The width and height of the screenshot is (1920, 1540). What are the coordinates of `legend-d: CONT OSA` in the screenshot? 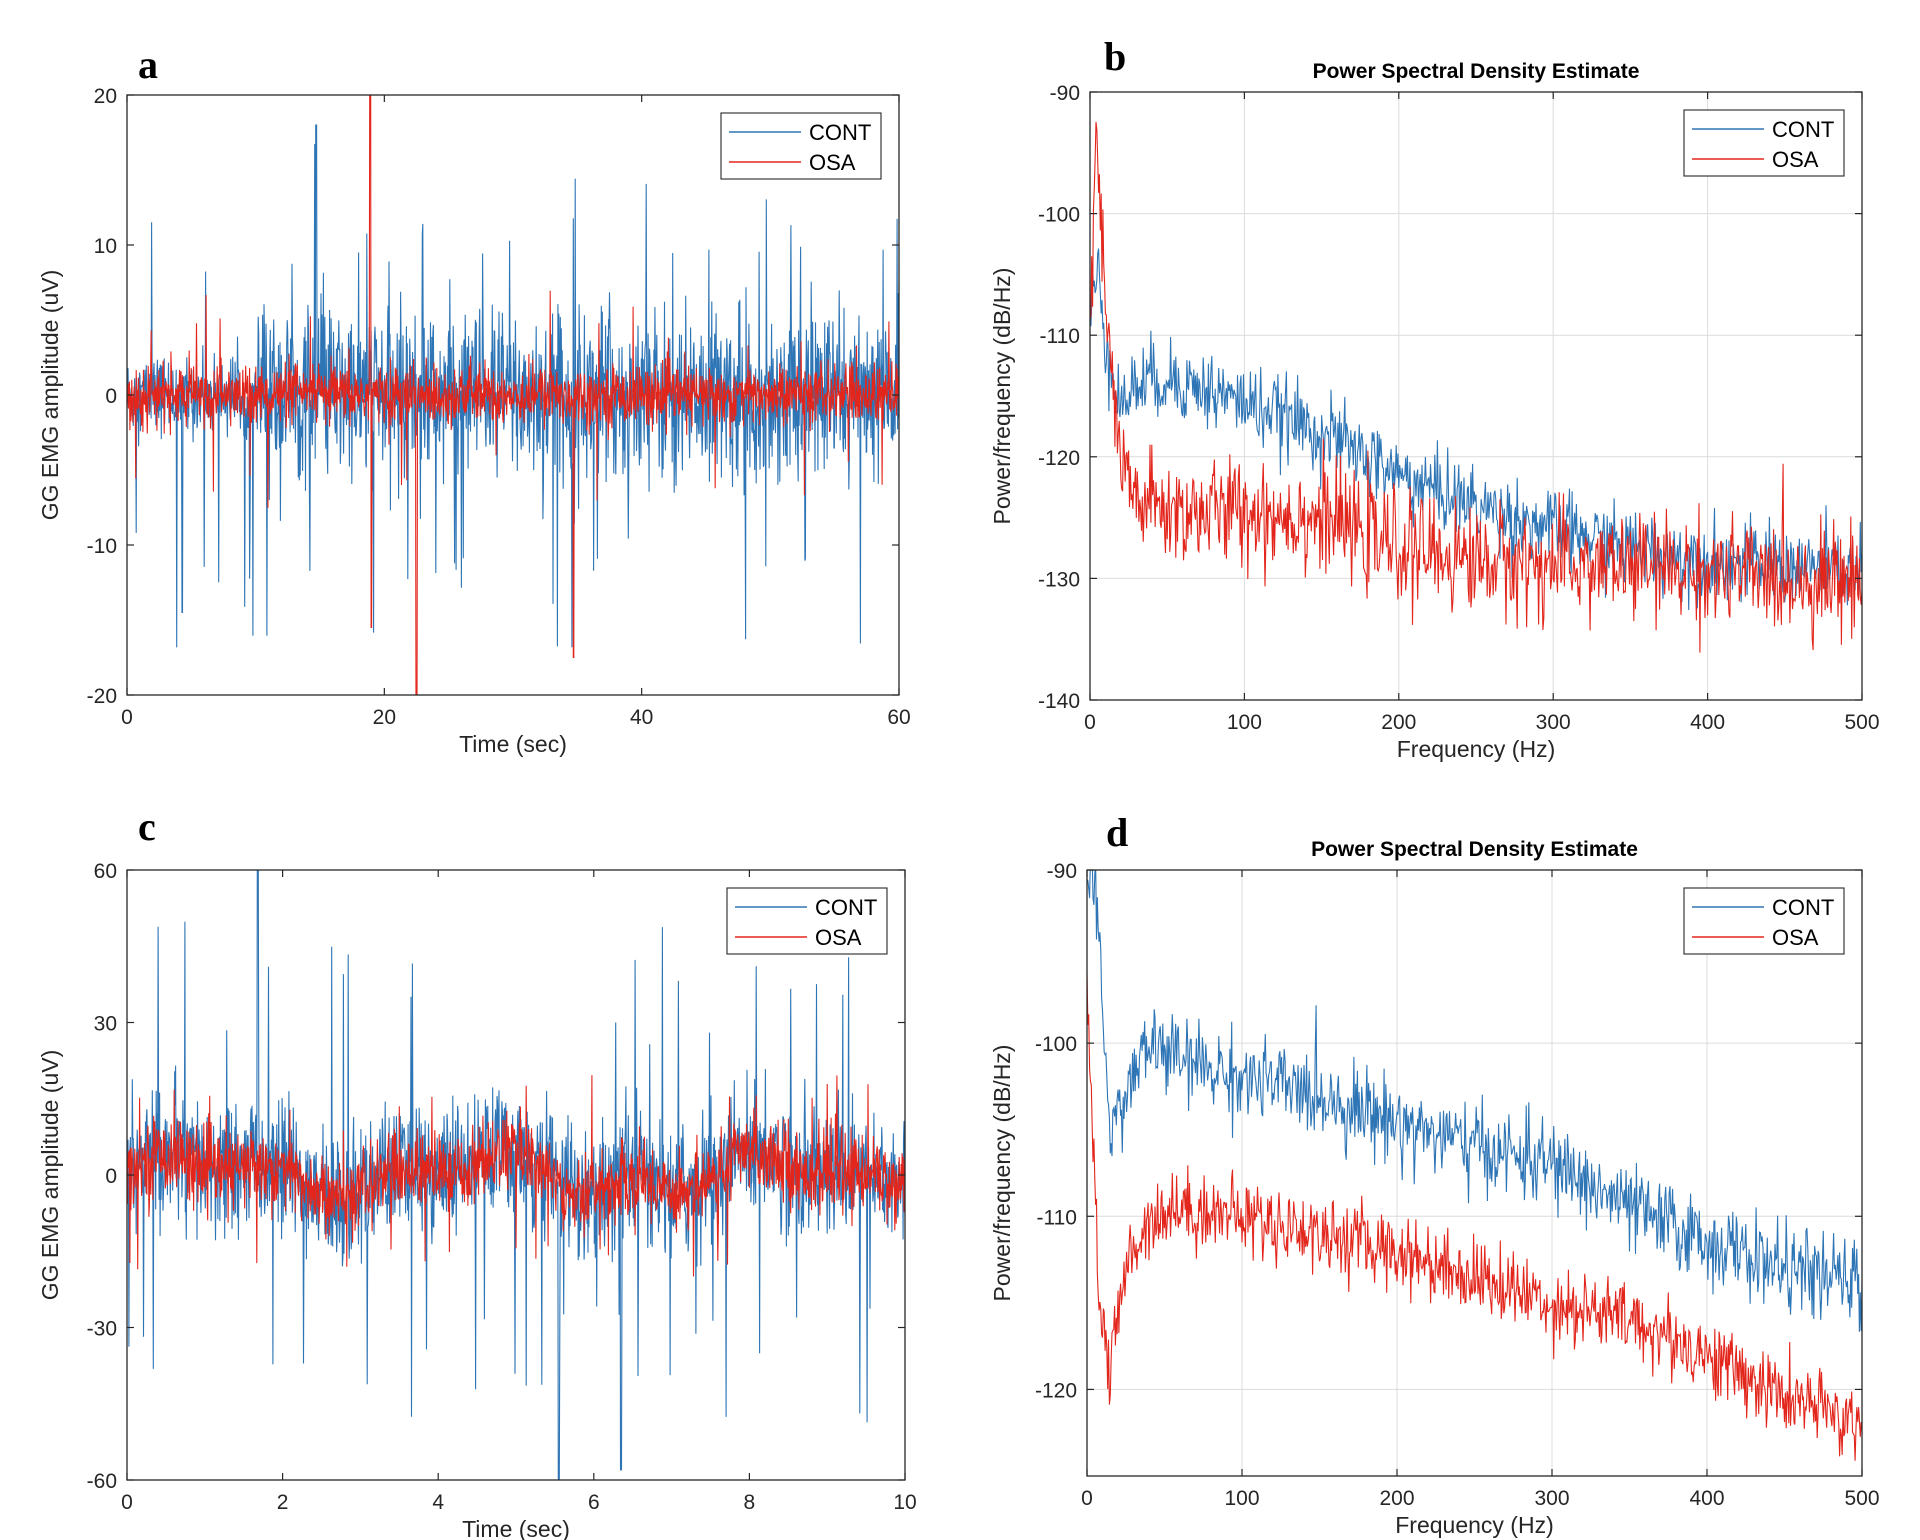 It's located at (1764, 921).